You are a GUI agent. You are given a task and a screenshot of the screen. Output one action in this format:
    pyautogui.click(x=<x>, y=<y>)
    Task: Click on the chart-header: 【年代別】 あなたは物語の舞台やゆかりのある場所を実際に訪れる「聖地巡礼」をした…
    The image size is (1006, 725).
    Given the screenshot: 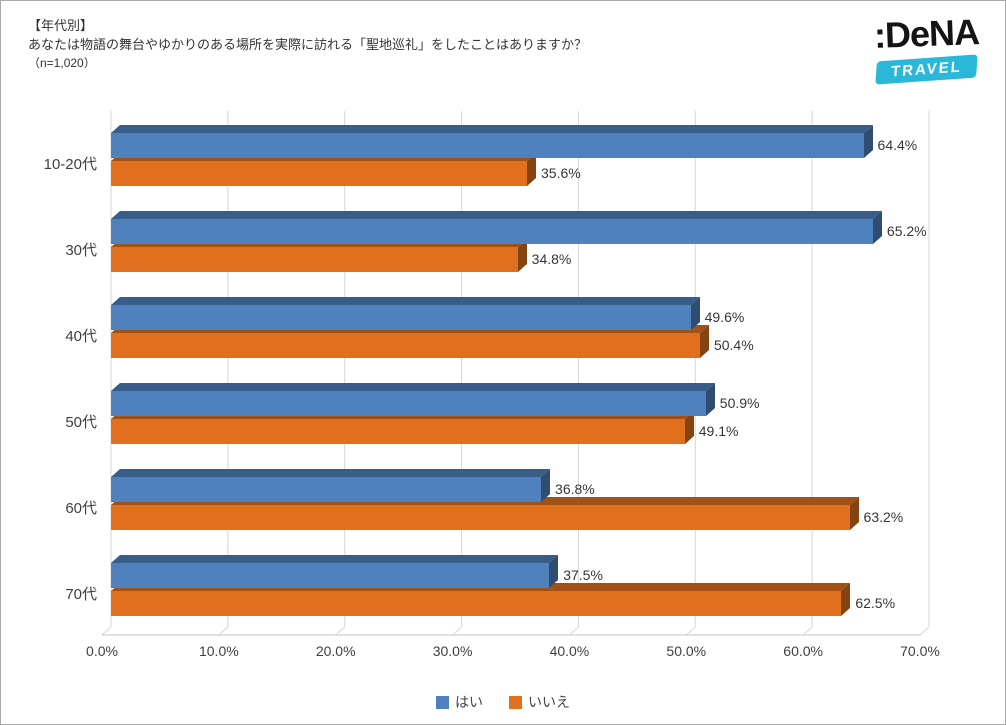 What is the action you would take?
    pyautogui.click(x=307, y=44)
    